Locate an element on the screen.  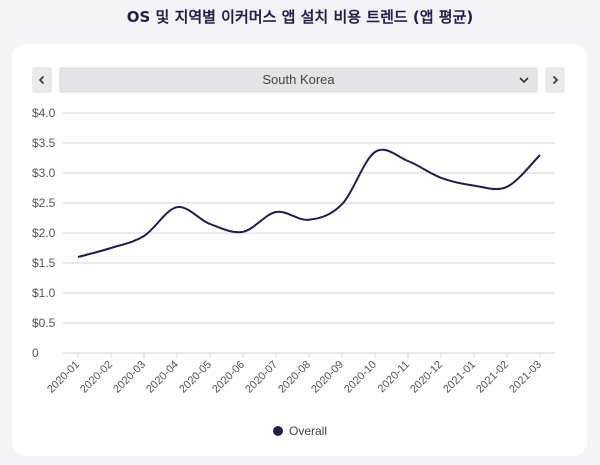
legend: Overall is located at coordinates (300, 431).